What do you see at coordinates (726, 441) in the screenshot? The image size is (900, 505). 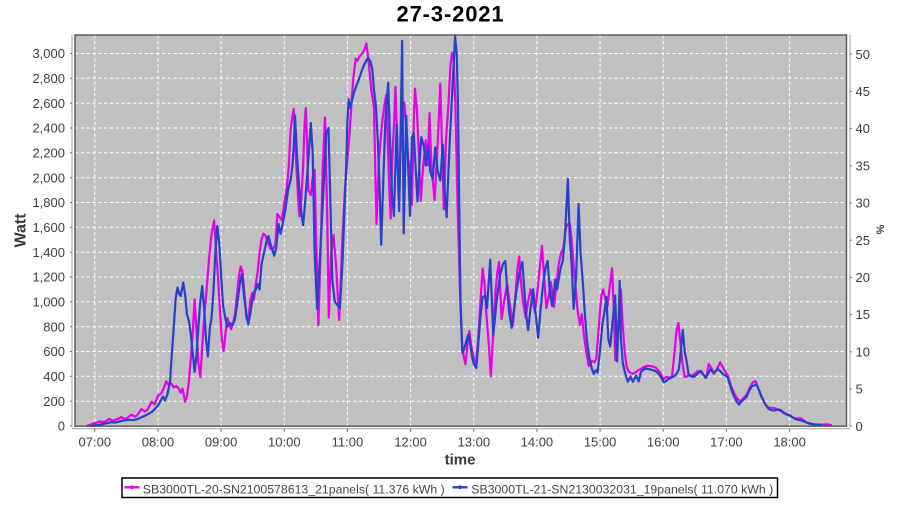 I see `svg-text: 17:00` at bounding box center [726, 441].